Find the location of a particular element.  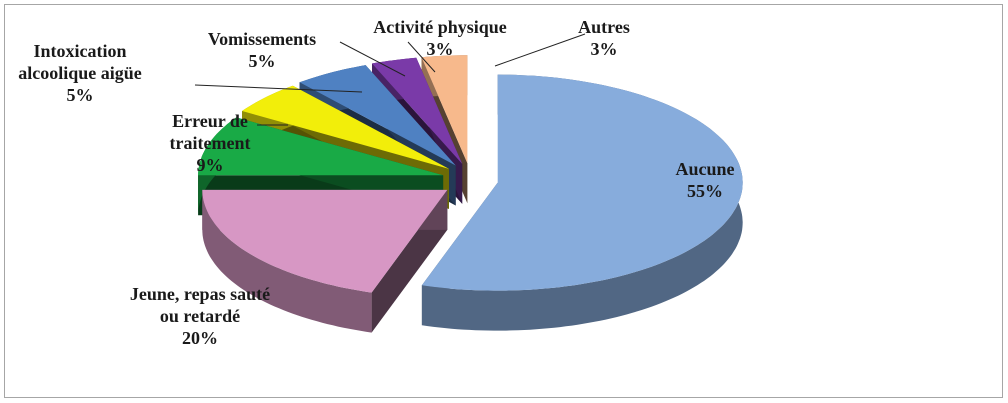

category-label: Jeune, repas sauté ou retardé is located at coordinates (200, 305).